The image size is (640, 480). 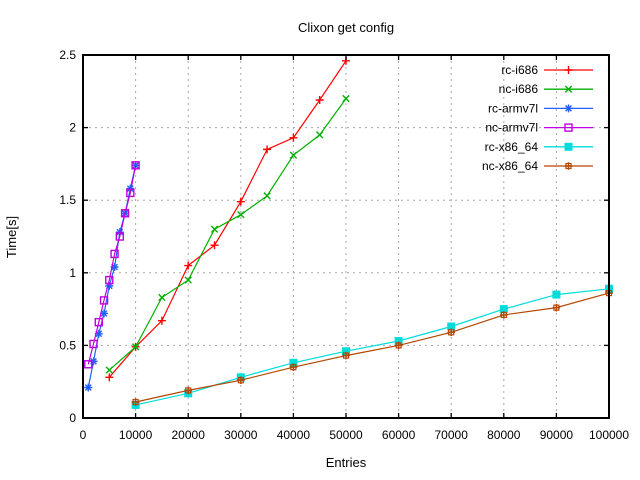 I want to click on x-tick-label: 40000, so click(x=294, y=435).